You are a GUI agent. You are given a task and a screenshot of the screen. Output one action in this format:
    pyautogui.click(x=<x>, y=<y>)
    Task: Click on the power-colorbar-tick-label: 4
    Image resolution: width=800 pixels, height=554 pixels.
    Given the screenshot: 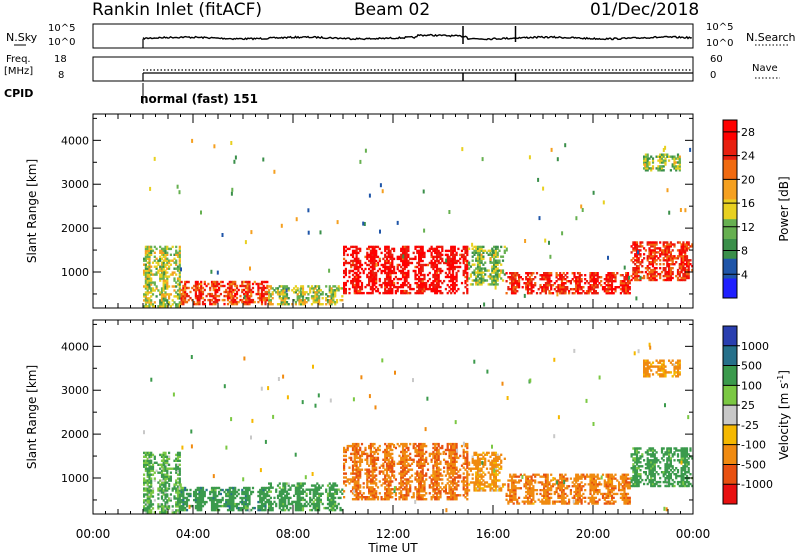 What is the action you would take?
    pyautogui.click(x=744, y=274)
    